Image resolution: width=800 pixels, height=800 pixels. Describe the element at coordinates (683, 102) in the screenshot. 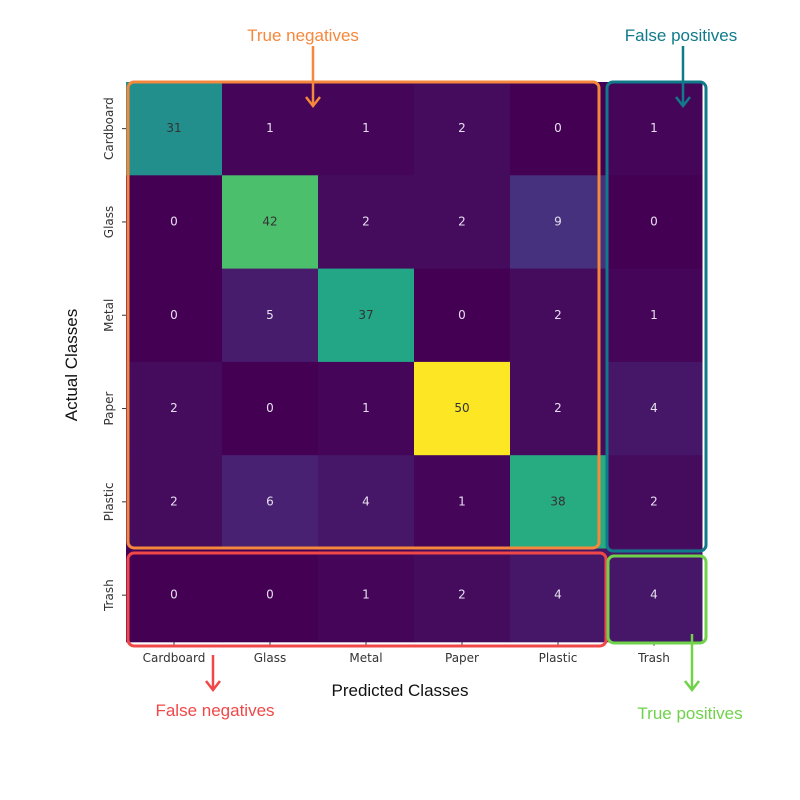

I see `false-positives-arrowhead-icon` at that location.